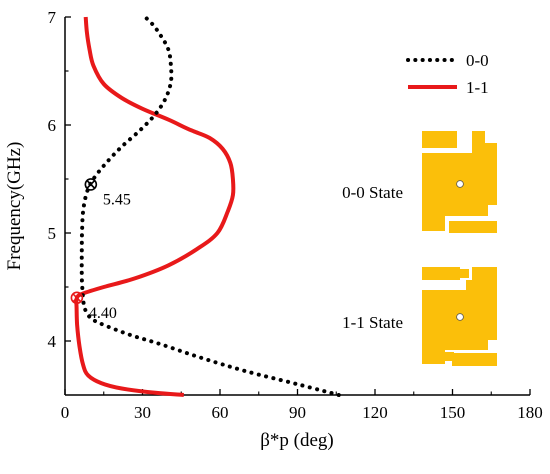  Describe the element at coordinates (297, 440) in the screenshot. I see `x-axis-label: β*p (deg)` at that location.